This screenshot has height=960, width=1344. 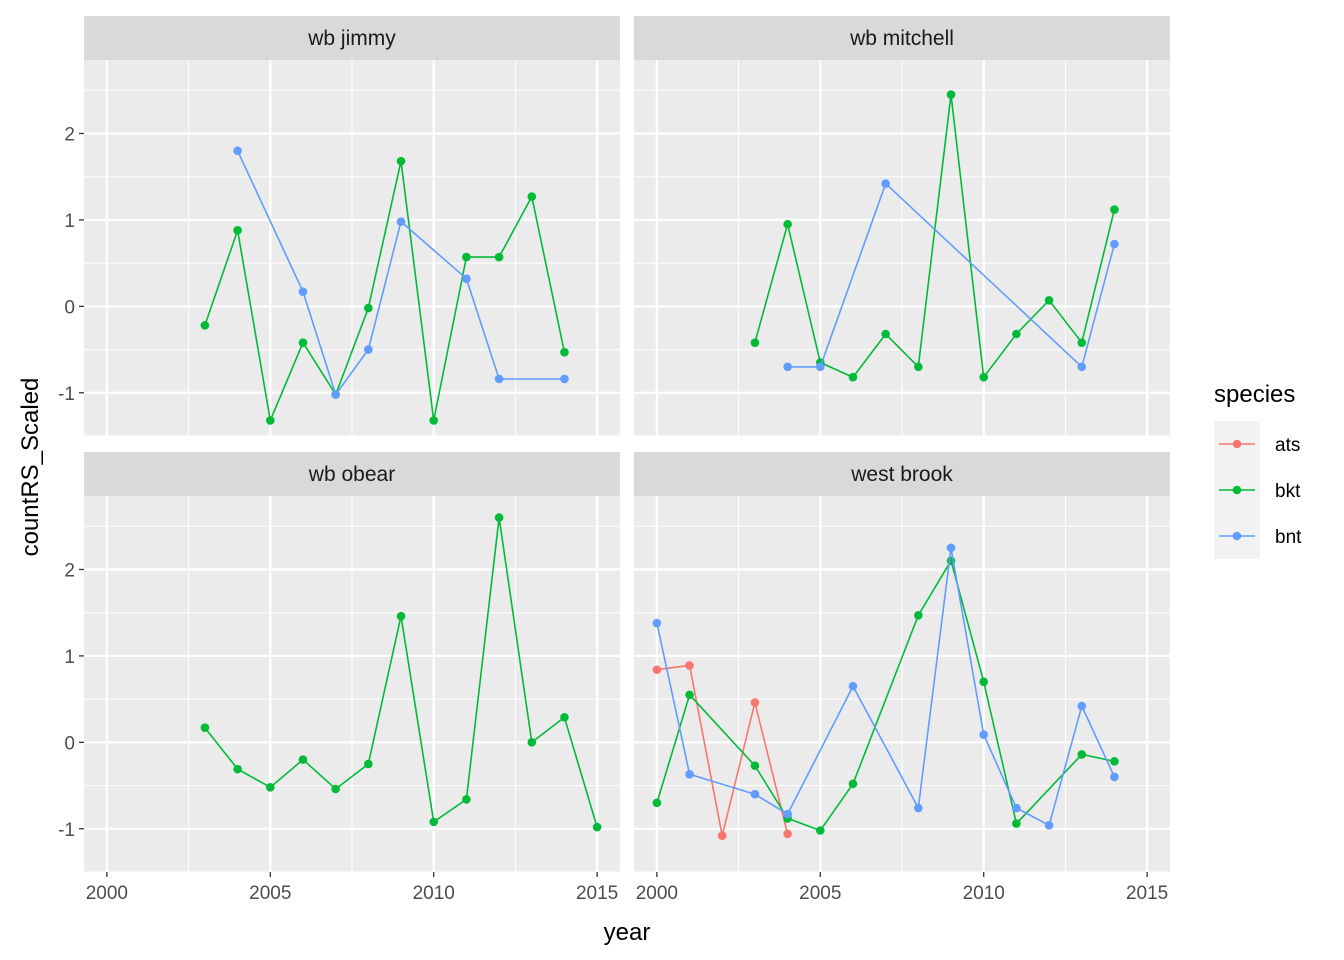 What do you see at coordinates (1237, 536) in the screenshot?
I see `legend-key-point-bnt` at bounding box center [1237, 536].